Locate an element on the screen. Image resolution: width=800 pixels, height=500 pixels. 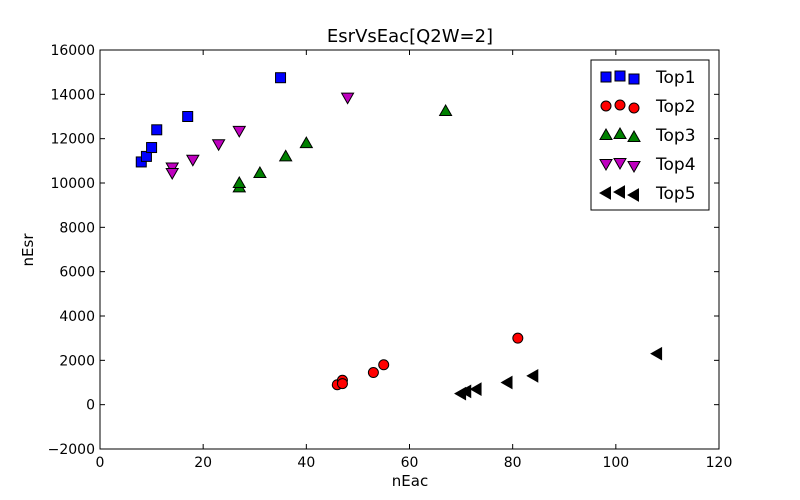
legend-entry-top5: Top5 is located at coordinates (647, 194).